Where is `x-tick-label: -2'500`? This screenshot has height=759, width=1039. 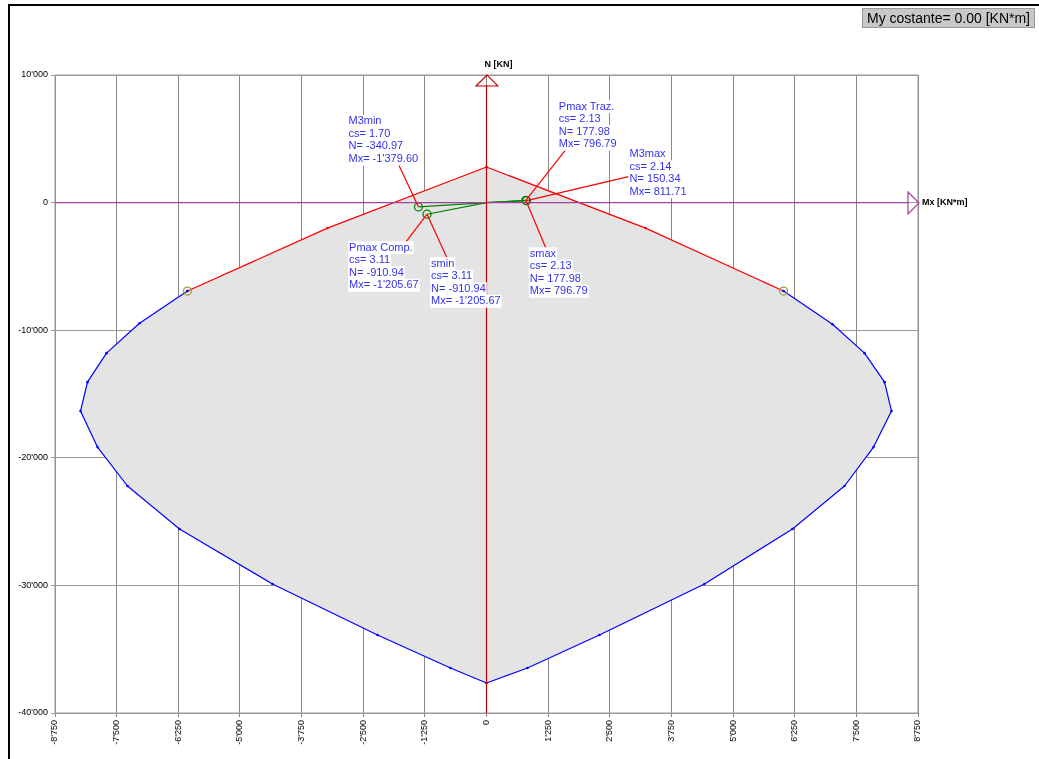
x-tick-label: -2'500 is located at coordinates (362, 732).